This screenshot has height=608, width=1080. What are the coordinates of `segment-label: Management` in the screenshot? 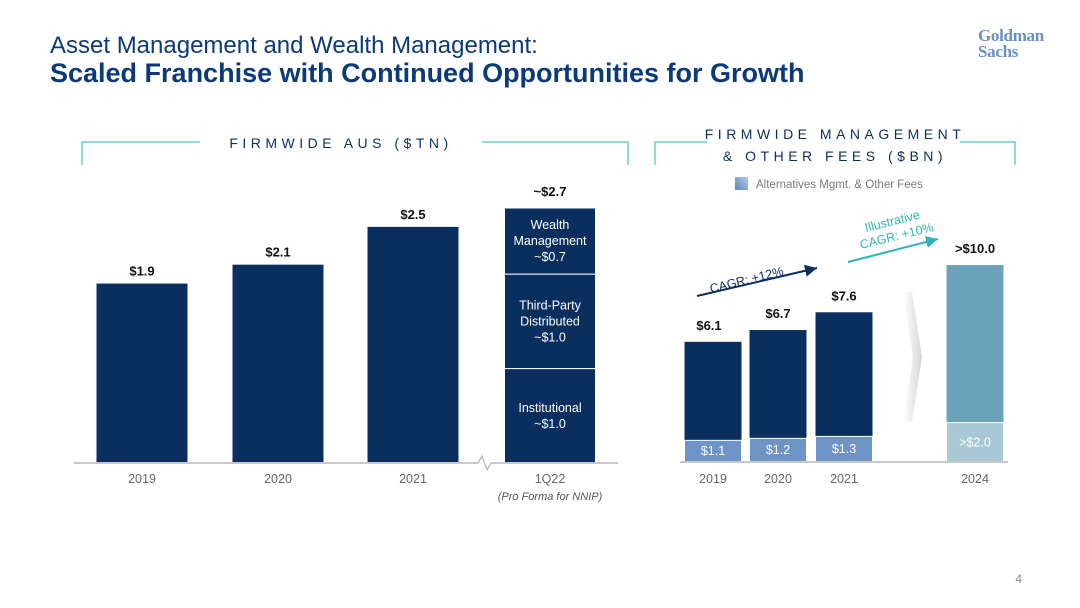 It's located at (550, 241).